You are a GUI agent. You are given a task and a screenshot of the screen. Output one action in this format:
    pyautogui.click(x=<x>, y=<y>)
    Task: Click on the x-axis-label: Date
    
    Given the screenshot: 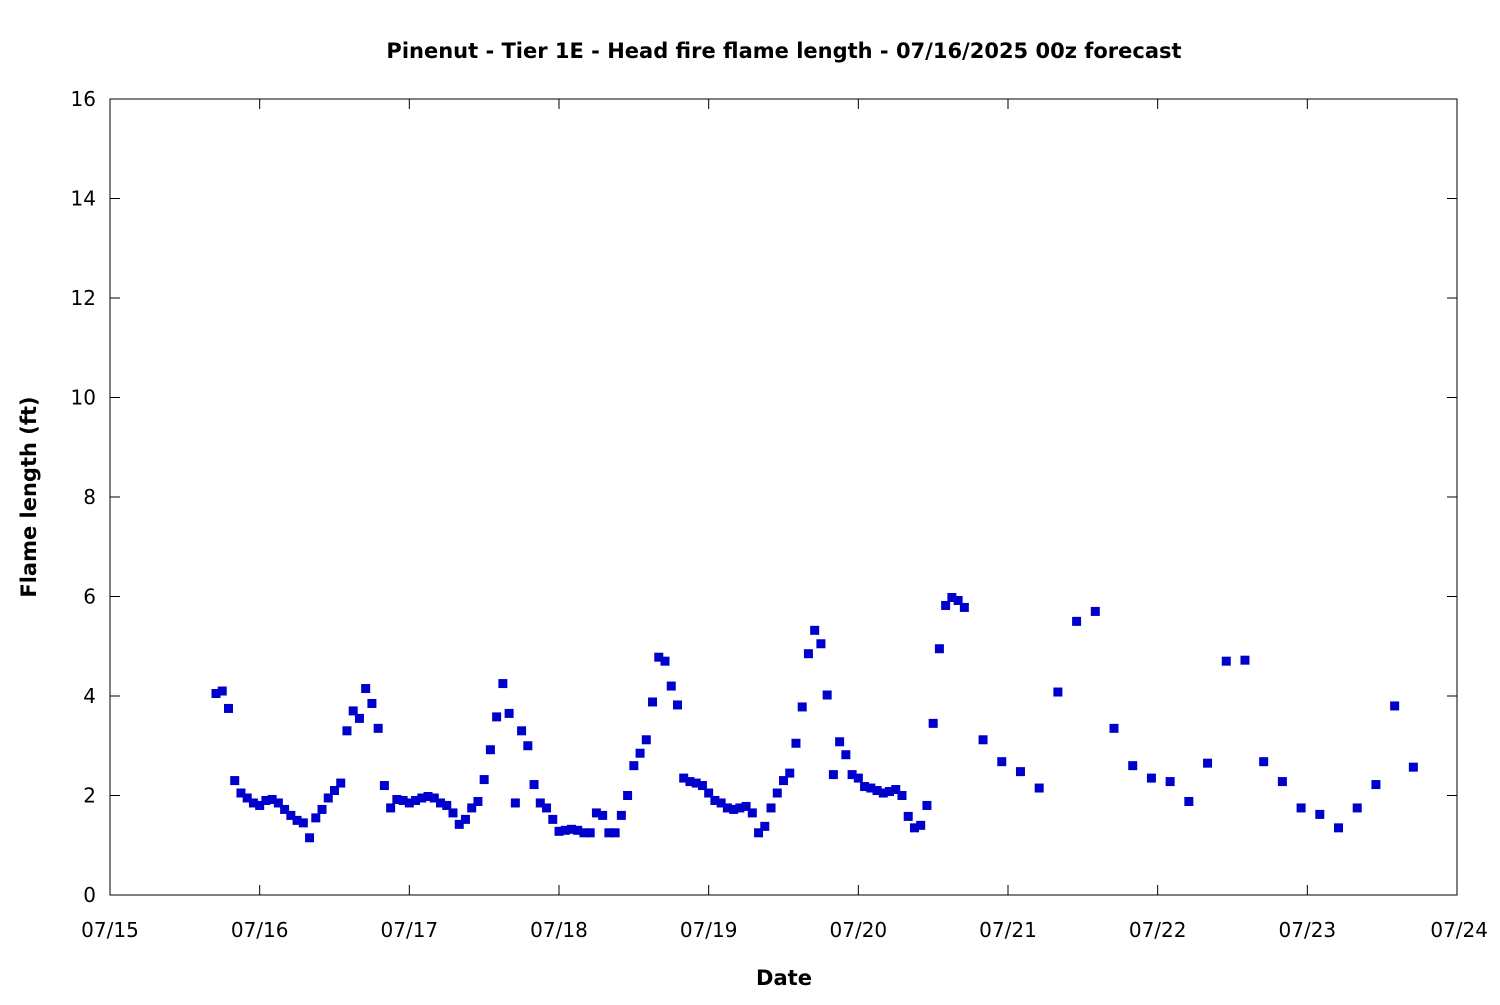 What is the action you would take?
    pyautogui.click(x=784, y=978)
    